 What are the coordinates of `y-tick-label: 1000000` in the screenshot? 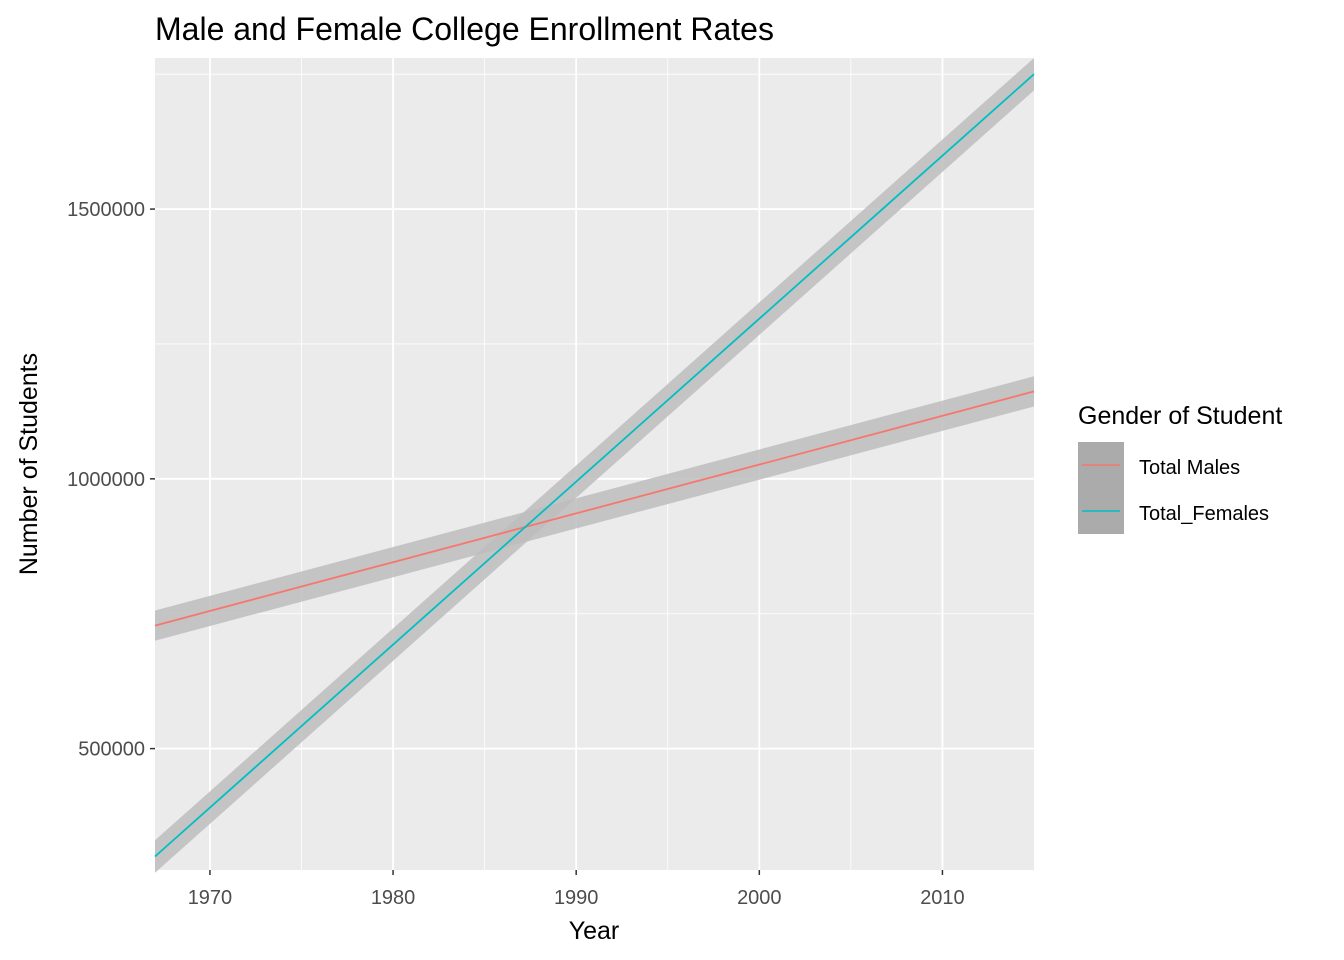 It's located at (106, 480).